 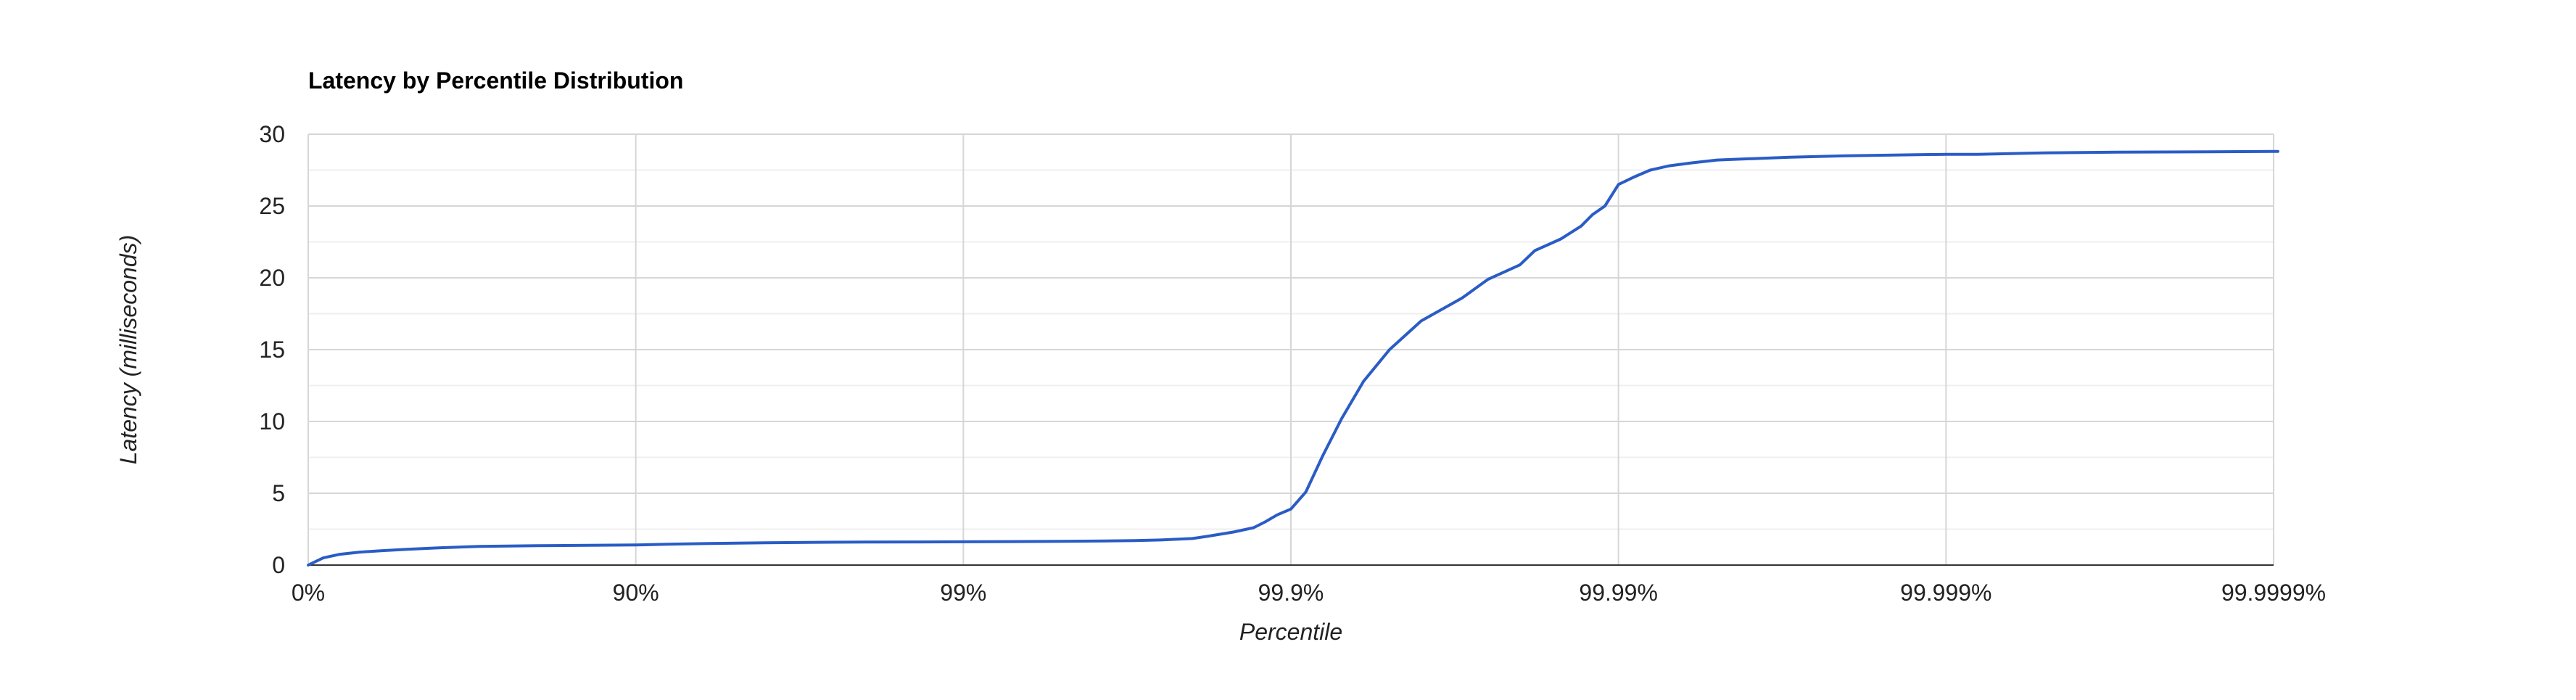 I want to click on x-tick-label: 90%, so click(x=636, y=593).